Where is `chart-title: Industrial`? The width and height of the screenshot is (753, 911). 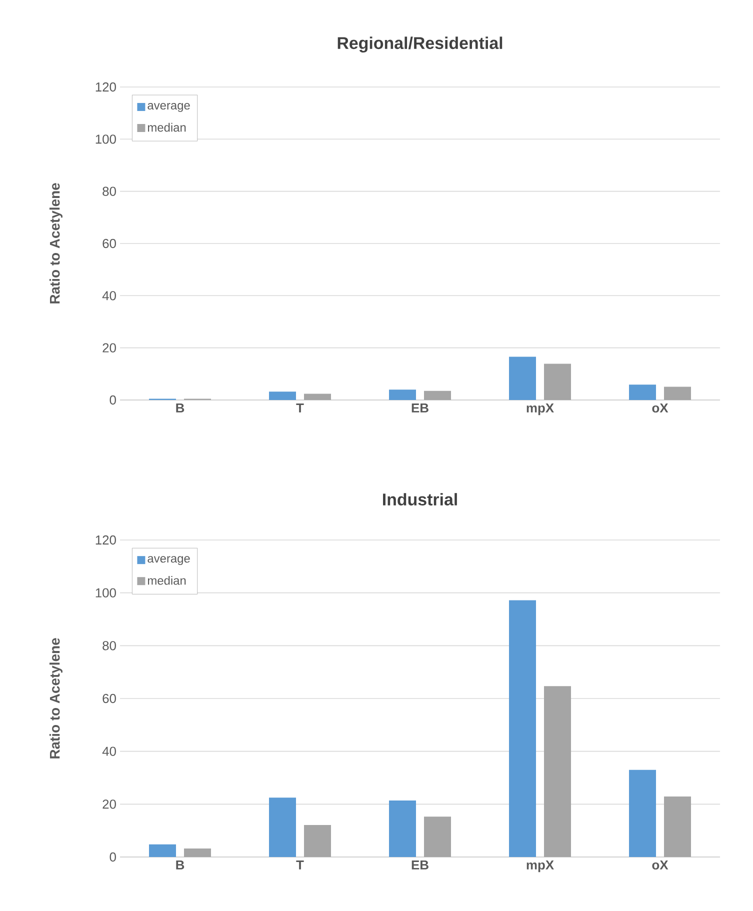
chart-title: Industrial is located at coordinates (420, 499).